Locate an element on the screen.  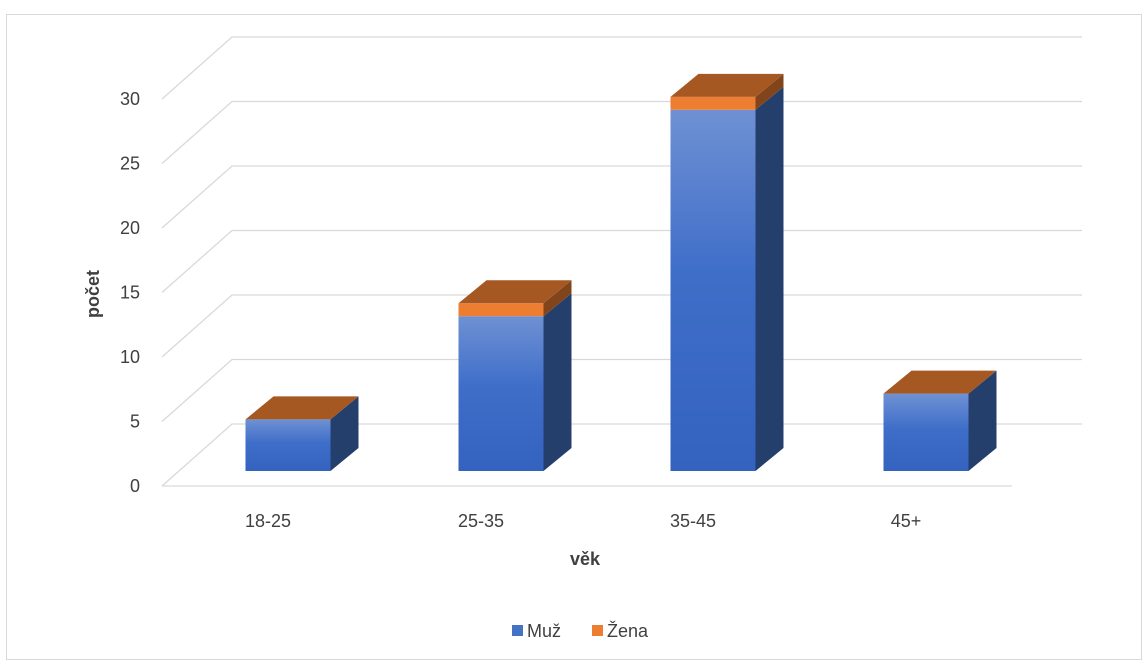
y-tick-label: 10 is located at coordinates (130, 357).